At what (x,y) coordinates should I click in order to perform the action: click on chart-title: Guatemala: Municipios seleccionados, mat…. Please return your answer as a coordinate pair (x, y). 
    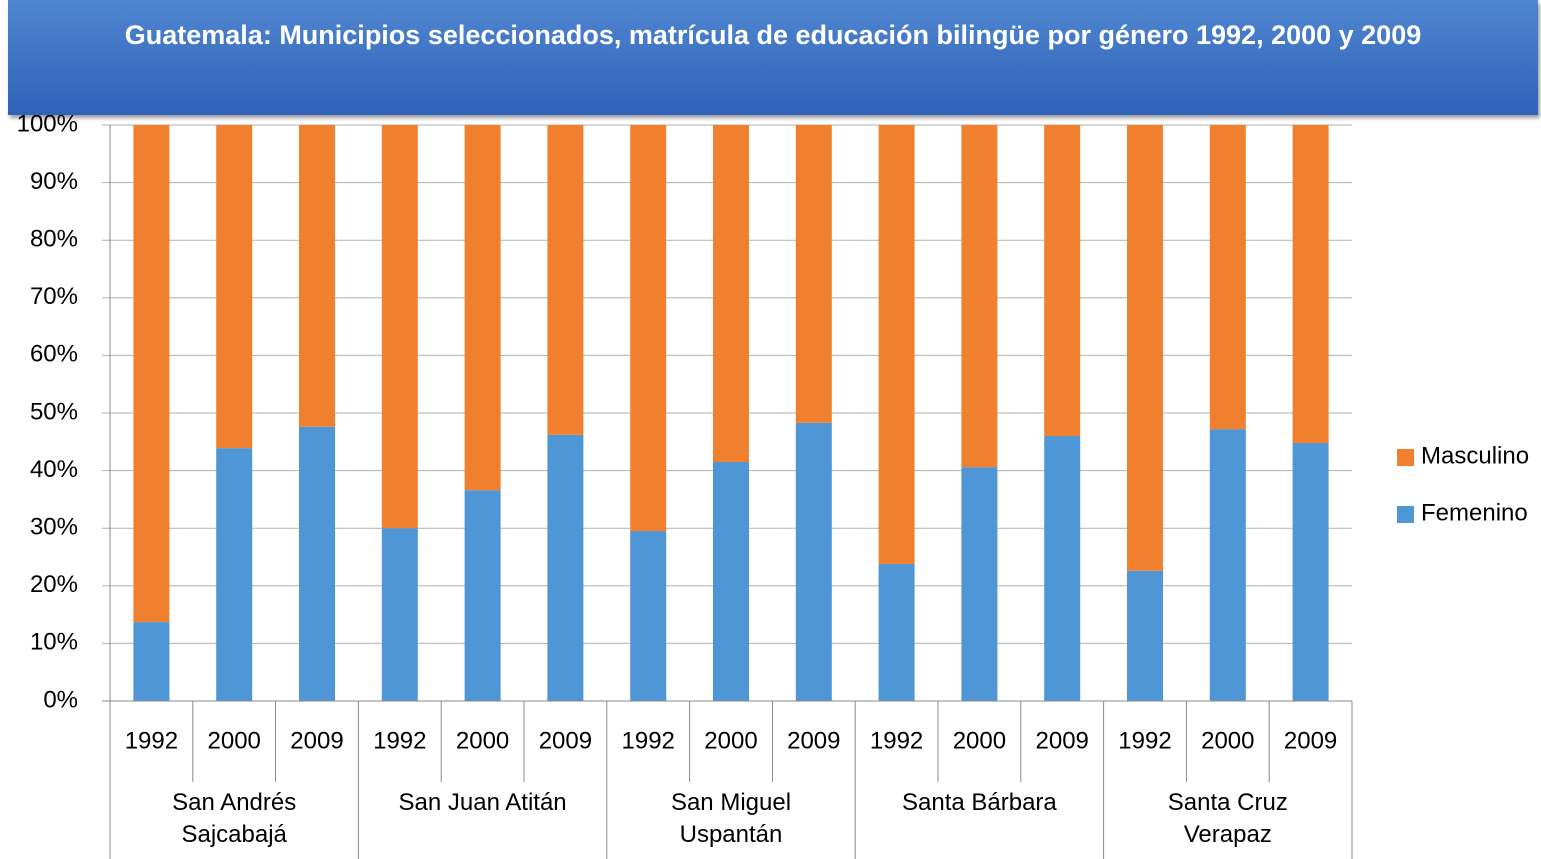
    Looking at the image, I should click on (773, 57).